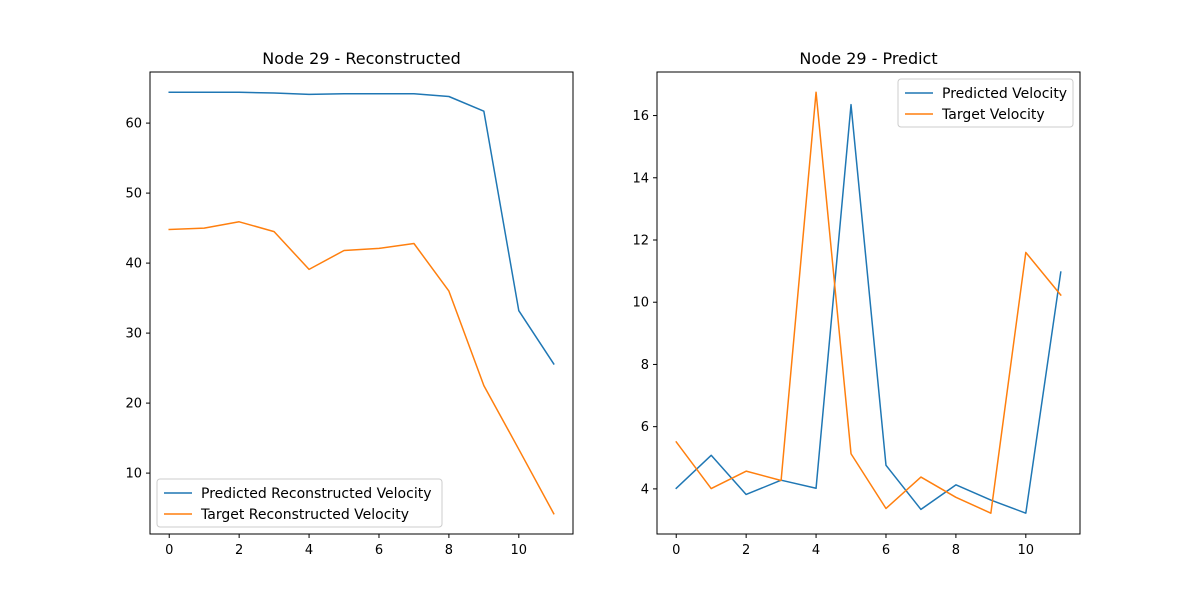  I want to click on series-line-predicted, so click(361, 228).